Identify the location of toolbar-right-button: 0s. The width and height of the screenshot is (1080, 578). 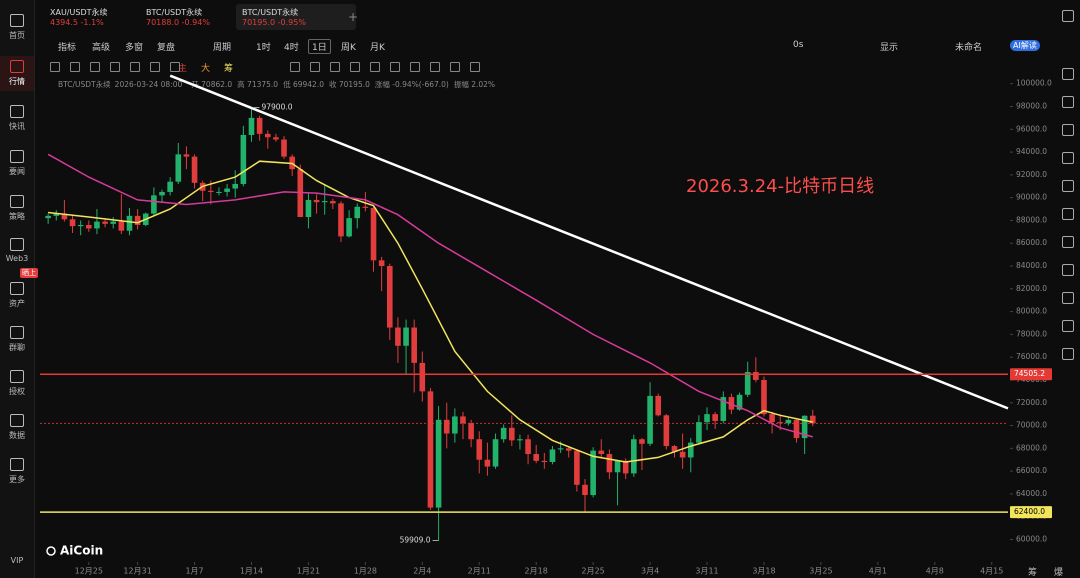
(798, 45).